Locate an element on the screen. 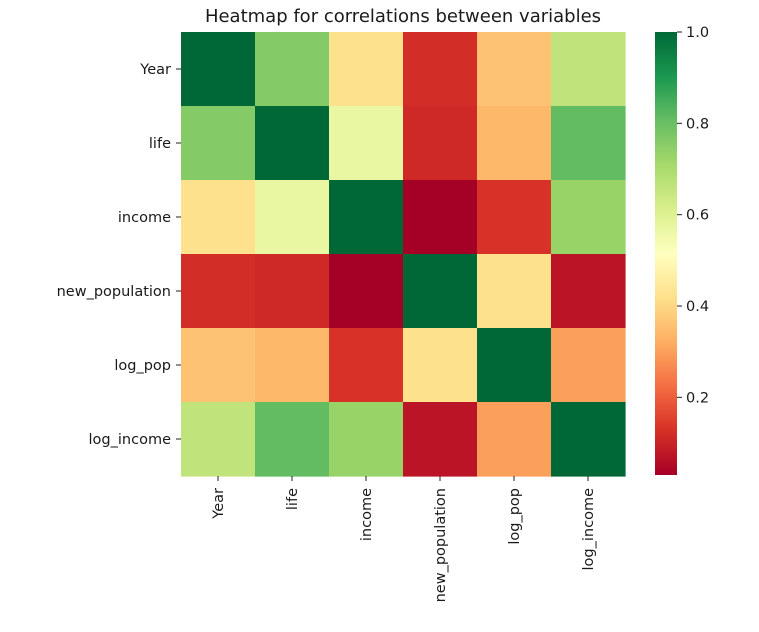 The width and height of the screenshot is (759, 632). heatmap-cell-log_pop-income is located at coordinates (366, 365).